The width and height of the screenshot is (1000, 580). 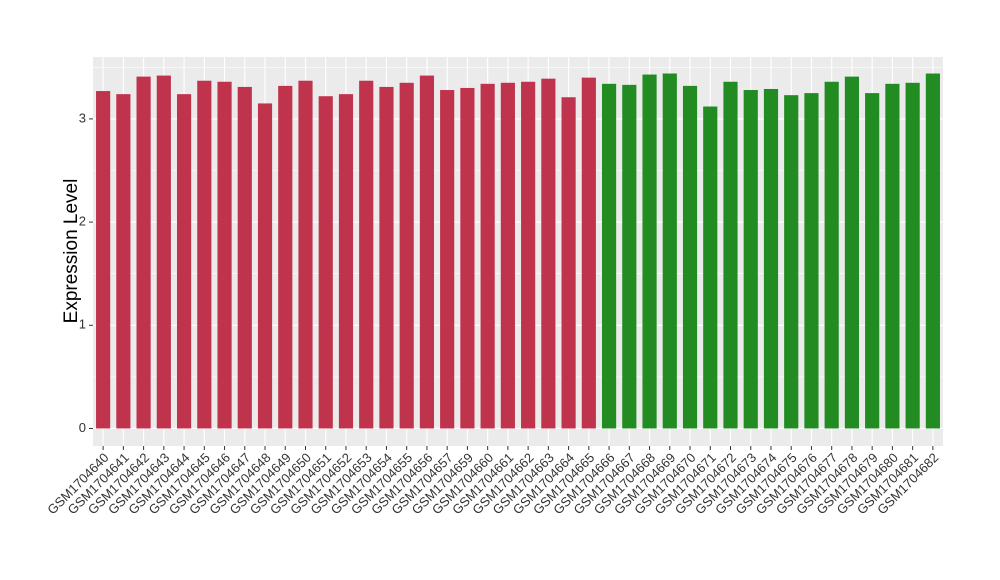 I want to click on y-tick-label: 2, so click(x=82, y=221).